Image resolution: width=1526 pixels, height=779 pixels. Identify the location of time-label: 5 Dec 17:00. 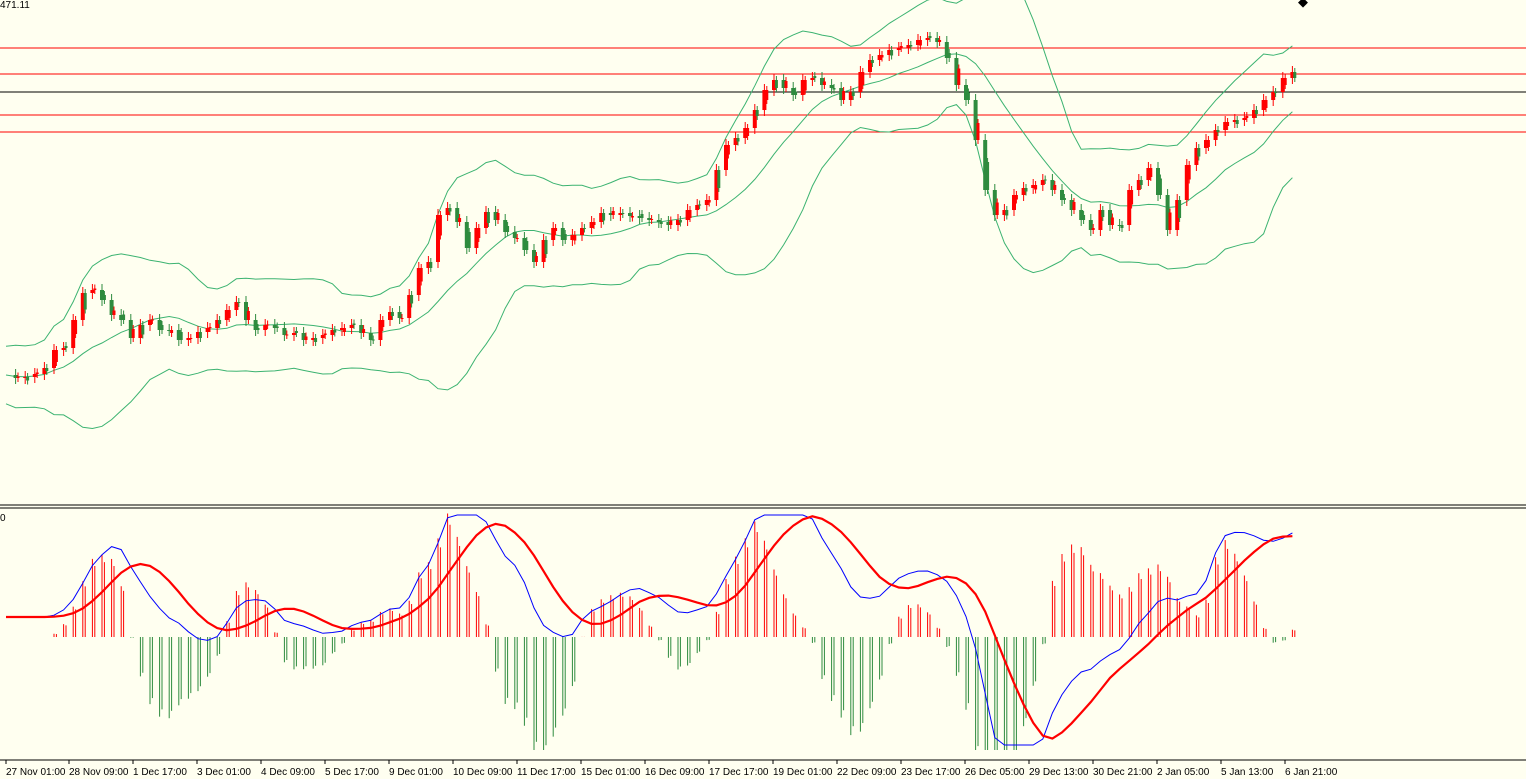
(352, 772).